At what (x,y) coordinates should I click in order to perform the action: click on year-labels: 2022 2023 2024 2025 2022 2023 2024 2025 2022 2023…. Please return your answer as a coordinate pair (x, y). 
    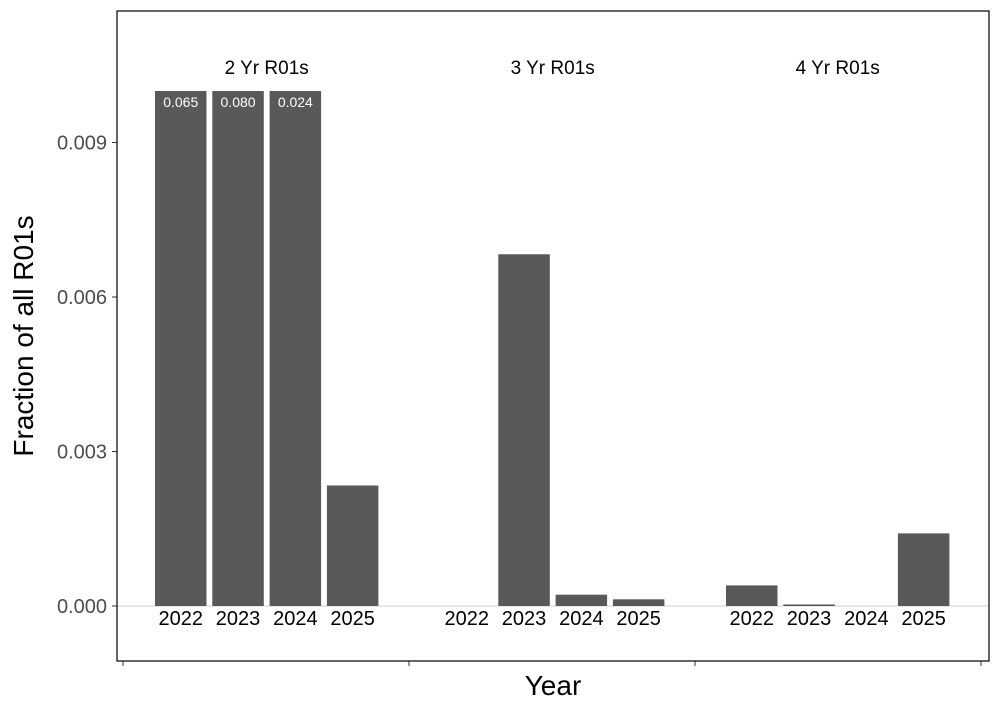
    Looking at the image, I should click on (552, 619).